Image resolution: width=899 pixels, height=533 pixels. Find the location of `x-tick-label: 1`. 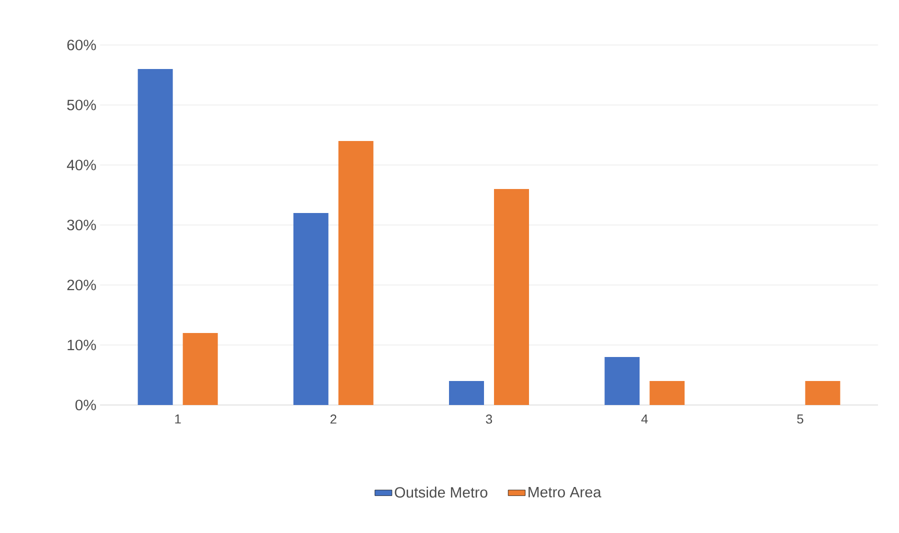

x-tick-label: 1 is located at coordinates (178, 419).